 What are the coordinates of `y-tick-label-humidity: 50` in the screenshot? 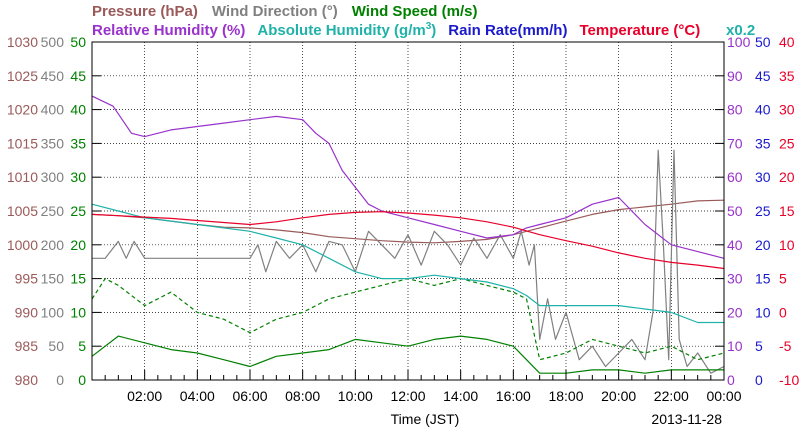 It's located at (735, 211).